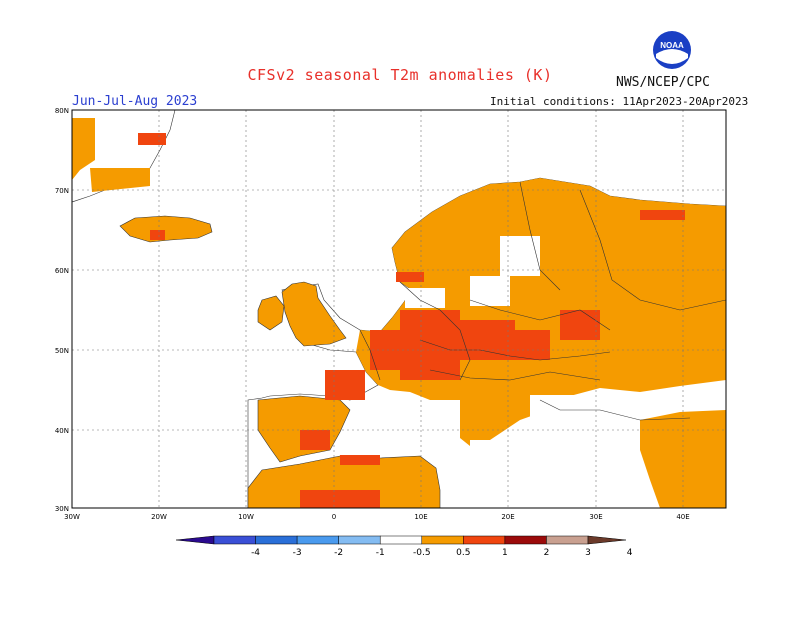  I want to click on lat-label-60: 60N, so click(62, 271).